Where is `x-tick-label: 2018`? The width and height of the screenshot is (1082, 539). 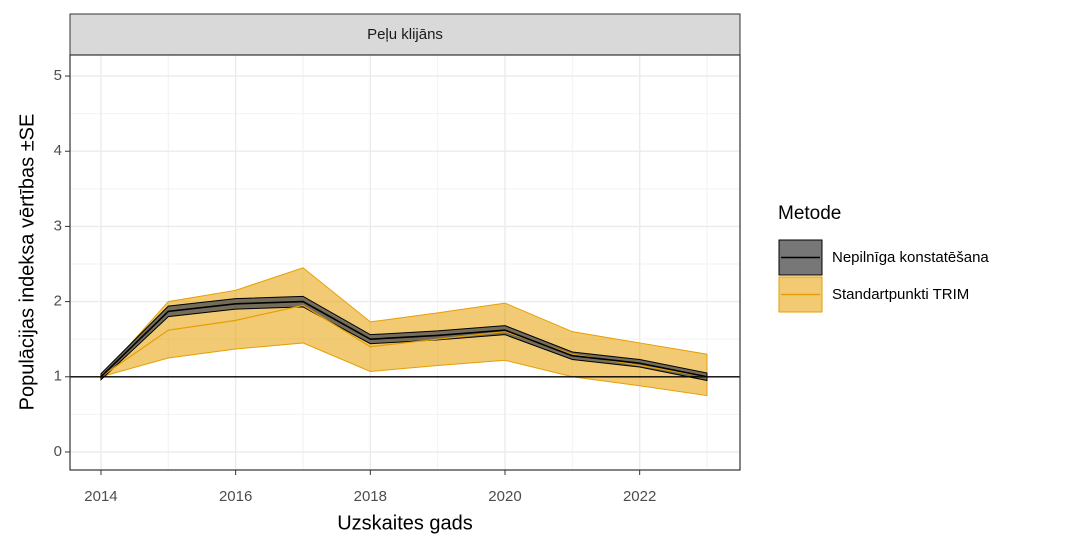 x-tick-label: 2018 is located at coordinates (370, 496).